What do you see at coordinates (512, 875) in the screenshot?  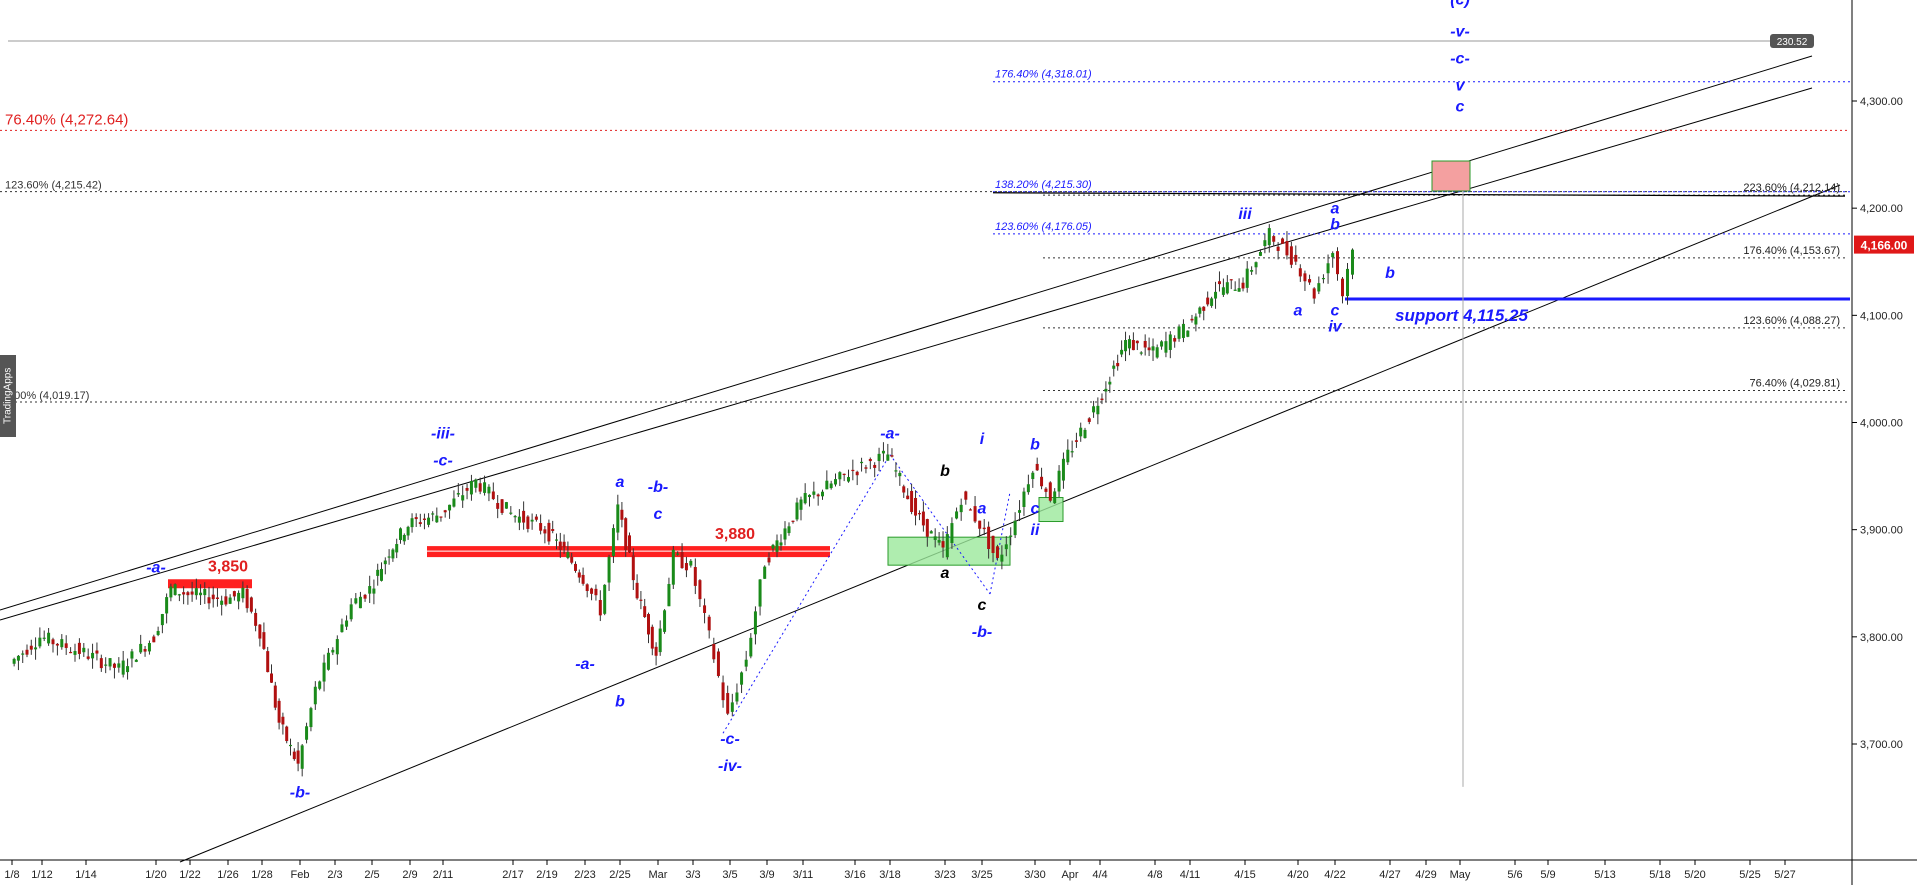 I see `x-tick-label: 2/17` at bounding box center [512, 875].